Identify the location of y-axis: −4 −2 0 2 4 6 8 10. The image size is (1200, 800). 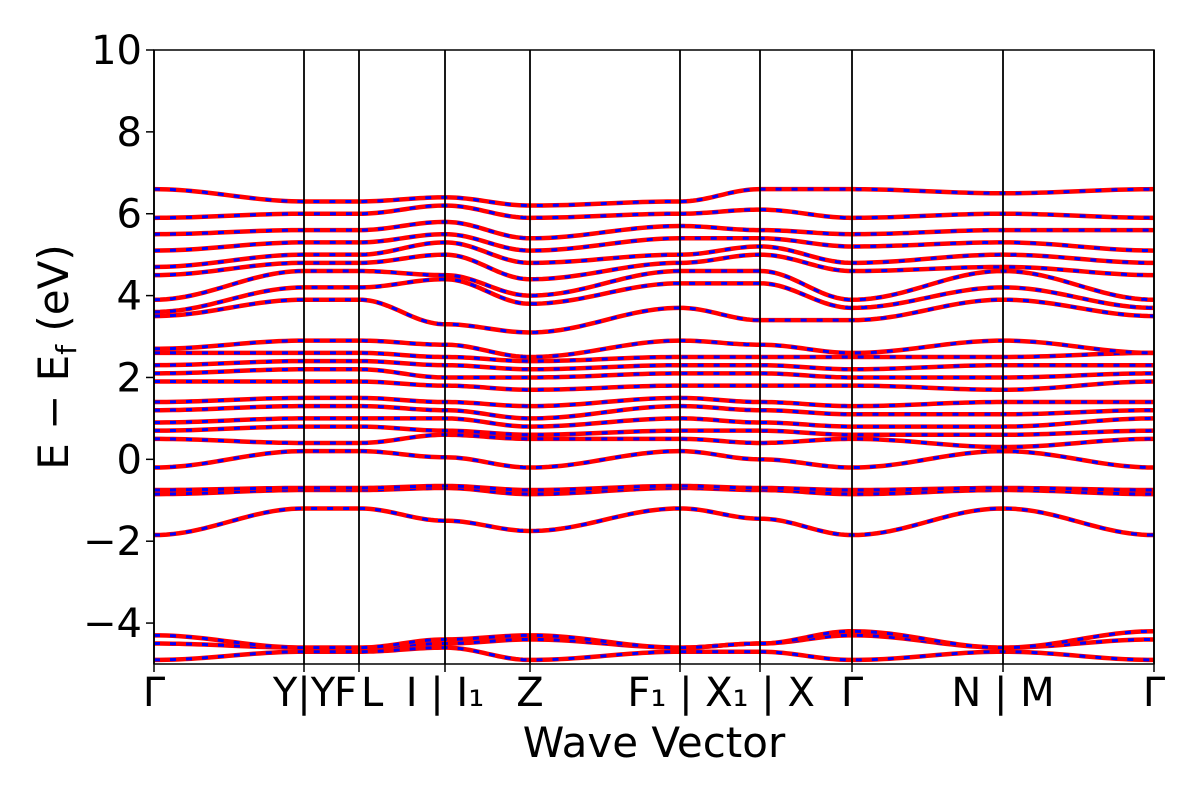
(118, 337).